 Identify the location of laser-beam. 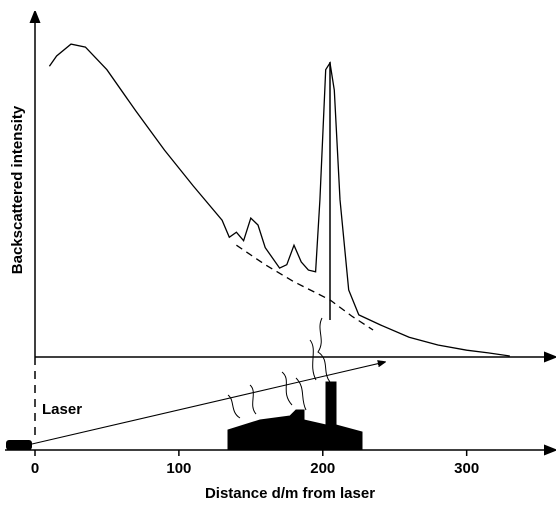
(208, 403).